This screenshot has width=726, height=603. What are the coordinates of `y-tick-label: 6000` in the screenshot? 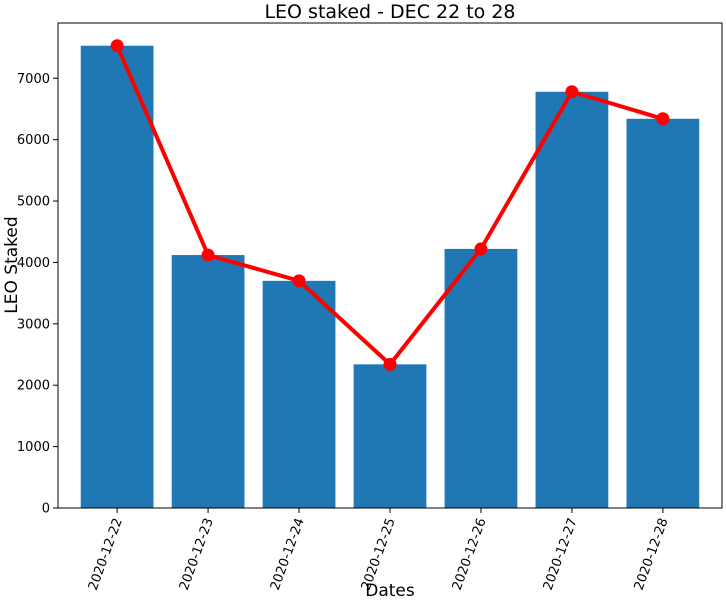 It's located at (33, 140).